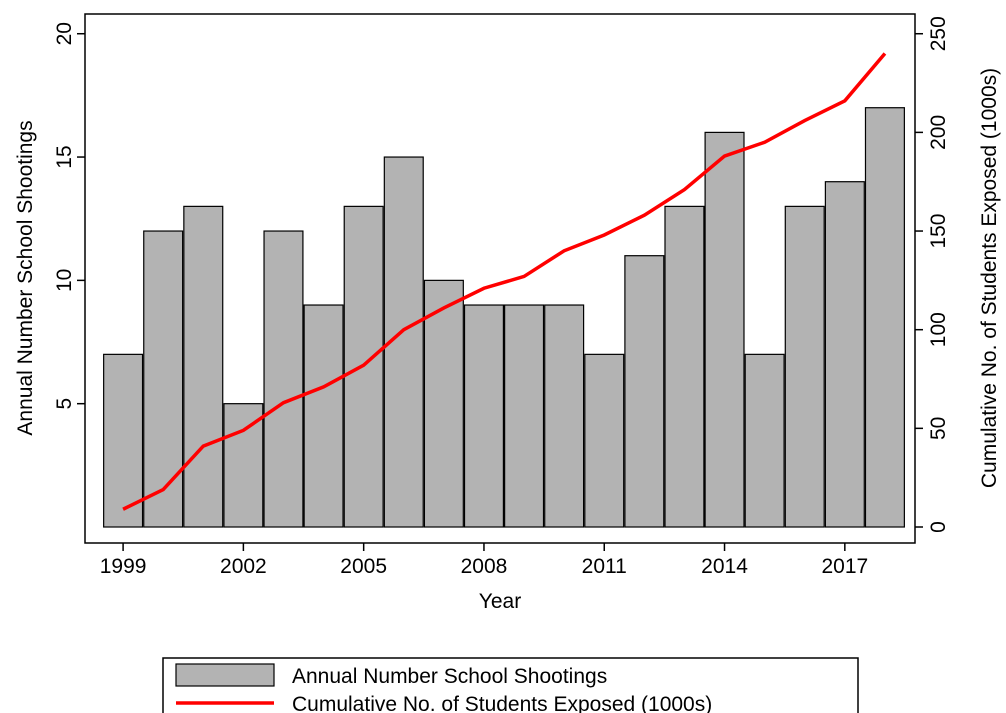 This screenshot has width=1006, height=713. What do you see at coordinates (938, 231) in the screenshot?
I see `y2-tick-label: 150` at bounding box center [938, 231].